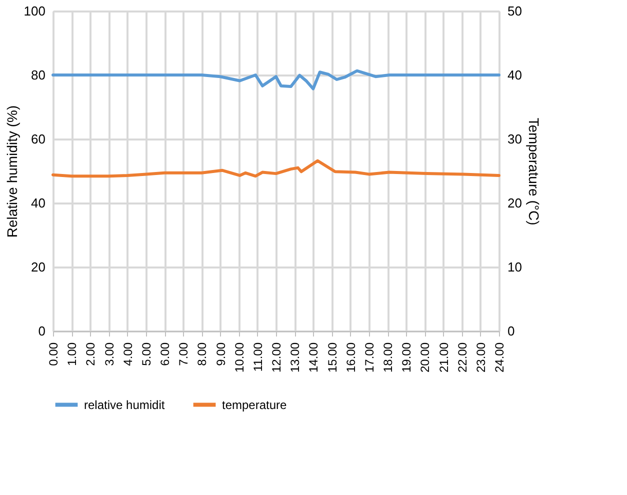 The image size is (627, 495). What do you see at coordinates (515, 203) in the screenshot?
I see `y2-tick-label: 20` at bounding box center [515, 203].